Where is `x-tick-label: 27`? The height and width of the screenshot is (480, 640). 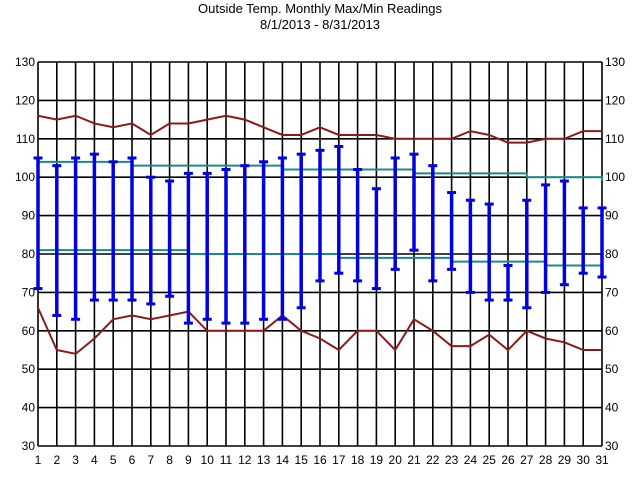 x-tick-label: 27 is located at coordinates (527, 460).